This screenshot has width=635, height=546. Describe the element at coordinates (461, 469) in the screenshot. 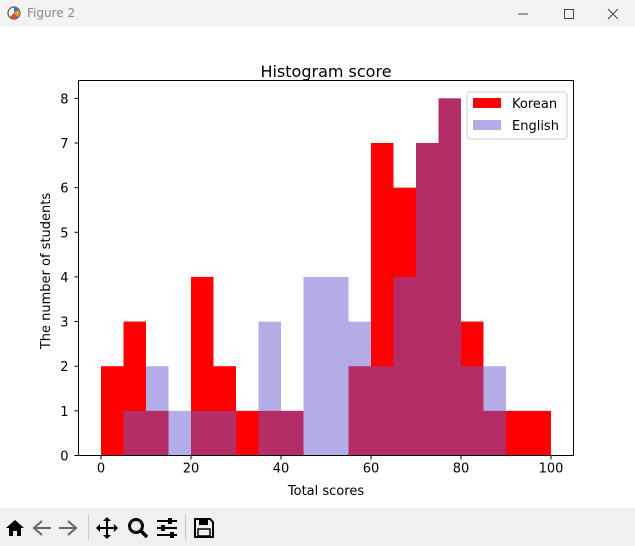

I see `x-tick-label: 80` at that location.